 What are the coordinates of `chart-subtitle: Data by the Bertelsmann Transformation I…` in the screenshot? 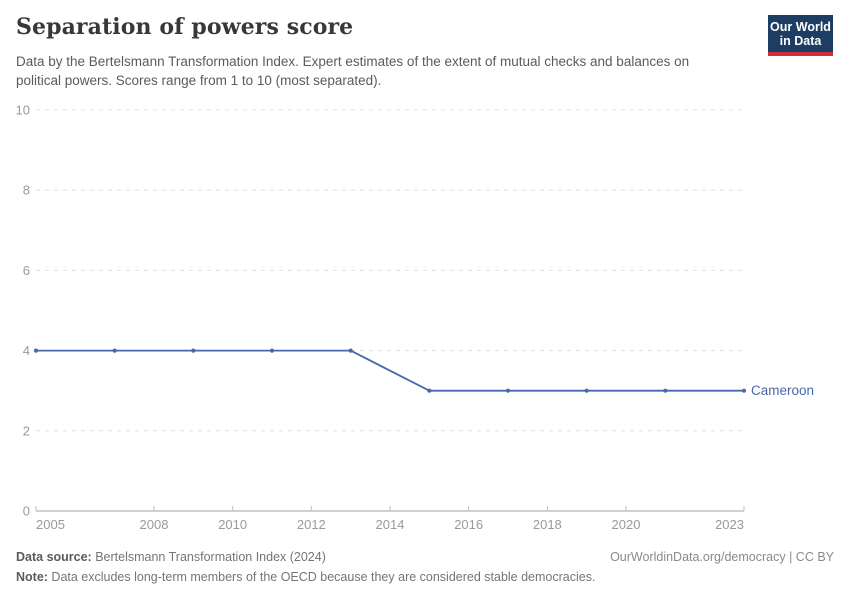 It's located at (353, 71).